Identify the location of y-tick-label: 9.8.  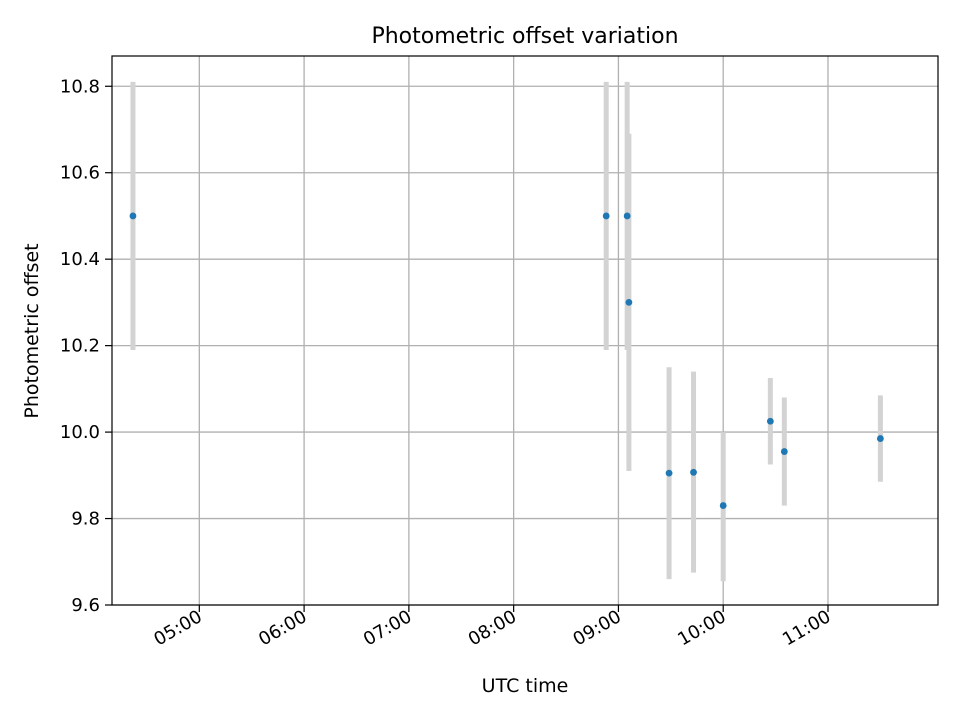
(85, 519).